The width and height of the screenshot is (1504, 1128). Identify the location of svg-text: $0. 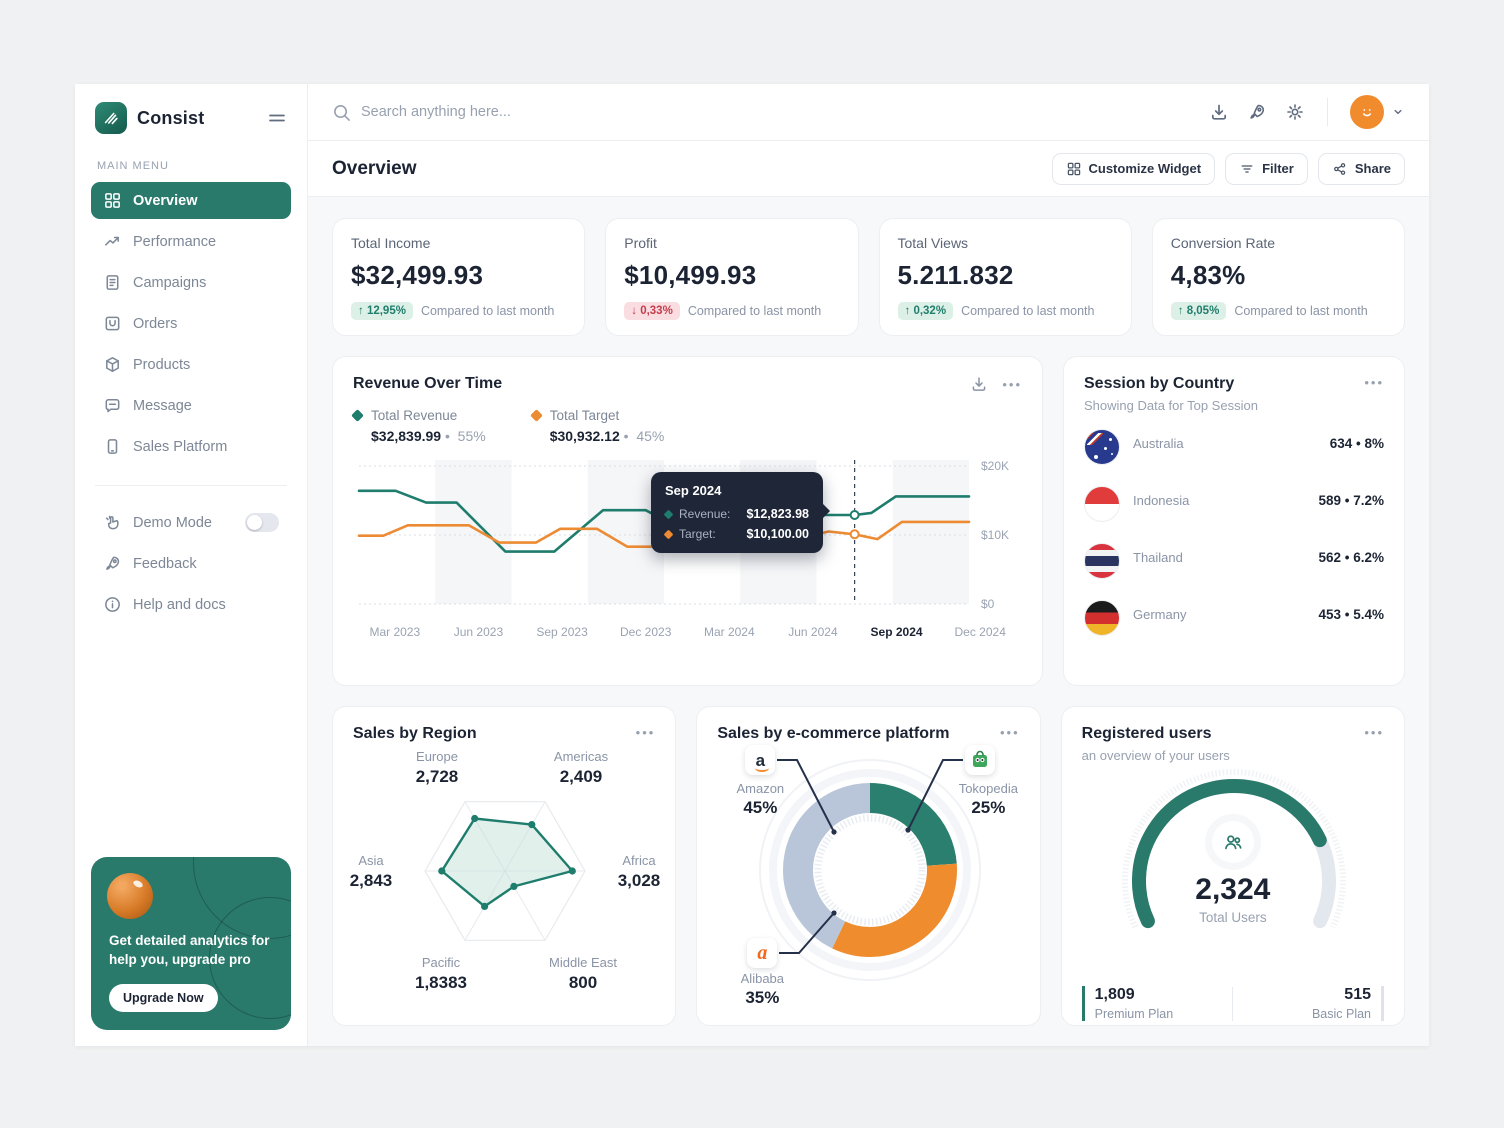
(988, 604).